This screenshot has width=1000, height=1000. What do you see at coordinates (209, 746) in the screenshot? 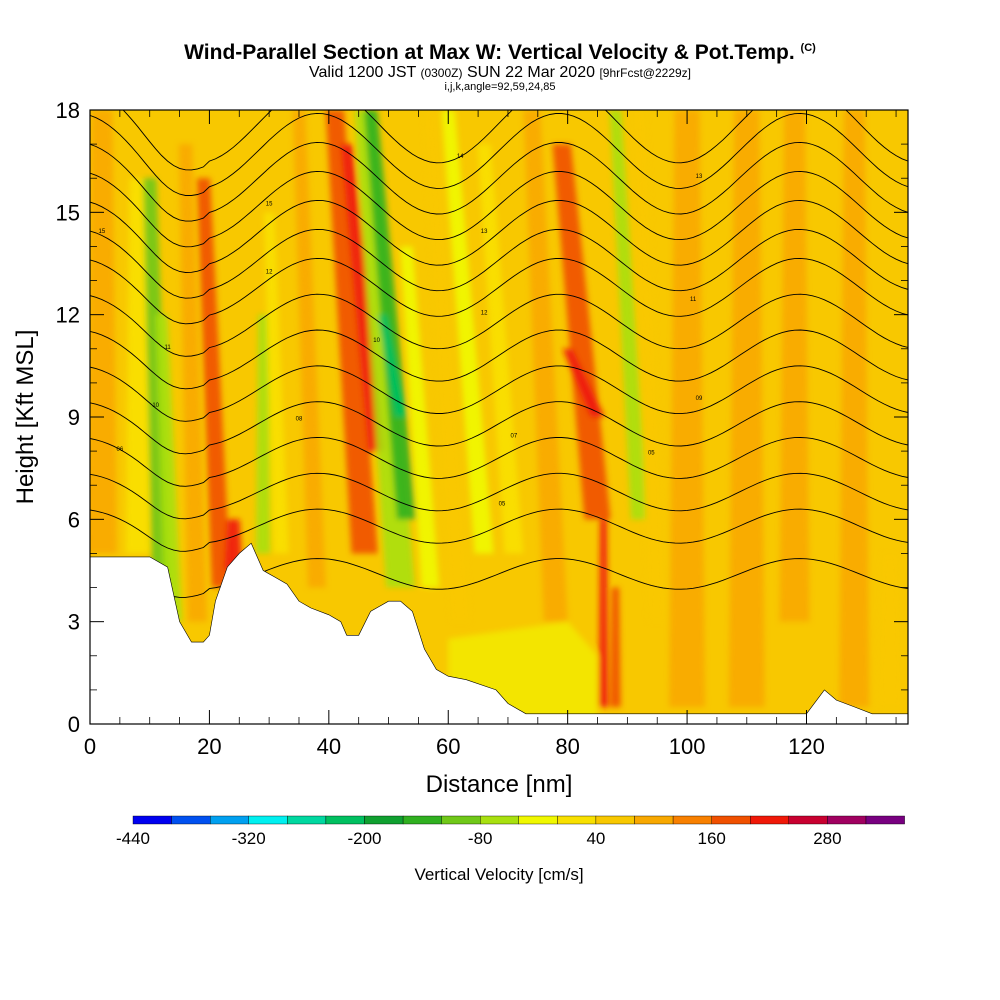
I see `x-tick-label: 20` at bounding box center [209, 746].